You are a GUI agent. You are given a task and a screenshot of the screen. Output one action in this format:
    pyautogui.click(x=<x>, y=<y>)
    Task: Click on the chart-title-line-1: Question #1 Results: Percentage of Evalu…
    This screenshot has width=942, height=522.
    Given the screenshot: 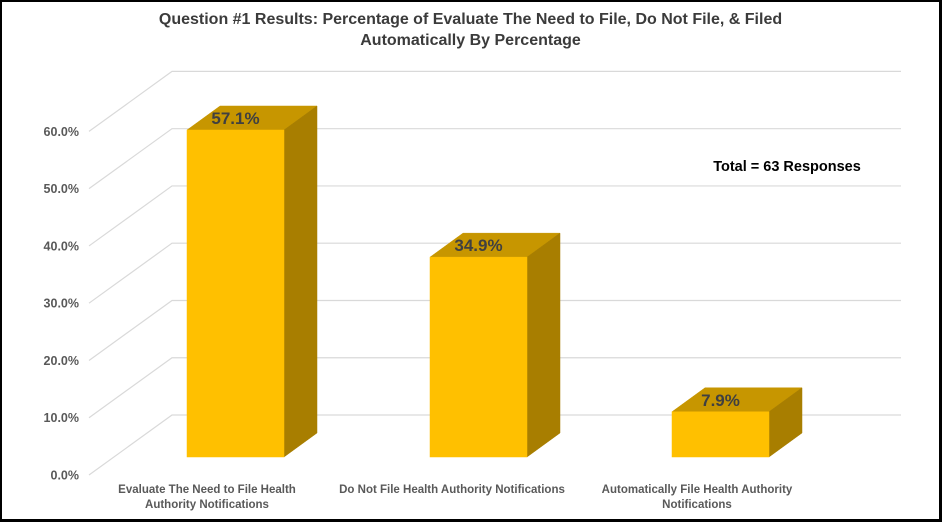 What is the action you would take?
    pyautogui.click(x=470, y=19)
    